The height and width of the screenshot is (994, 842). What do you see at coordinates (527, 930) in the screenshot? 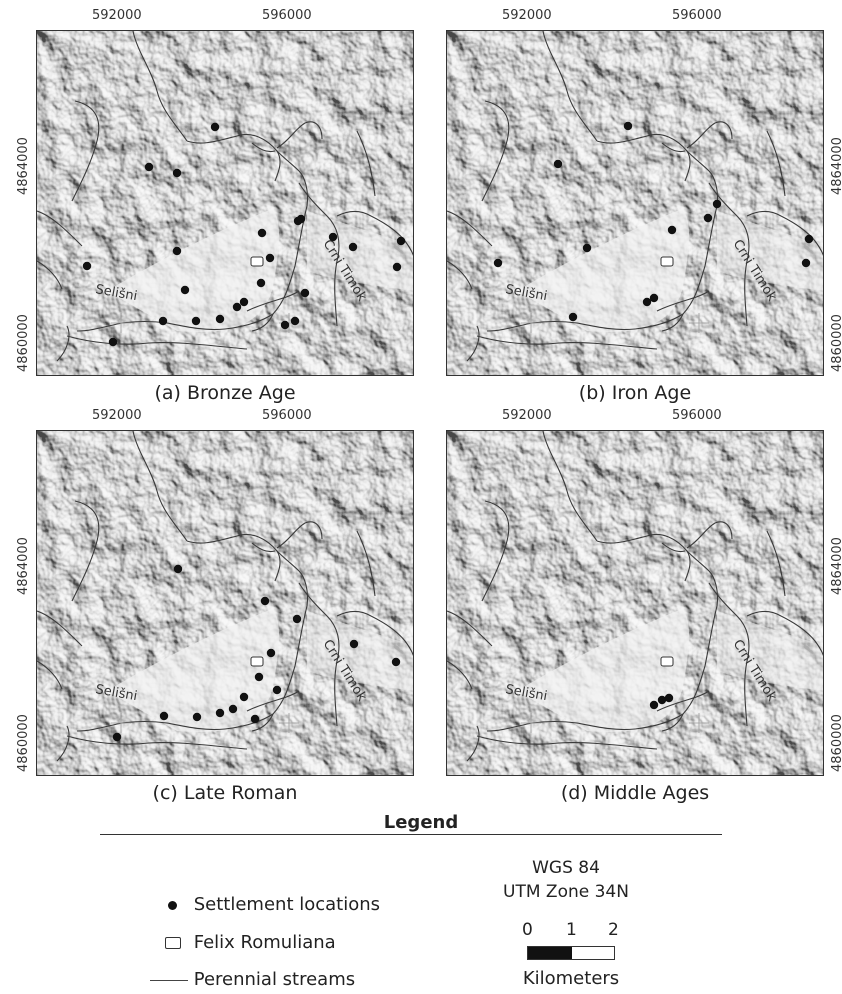
I see `scale-tick: 0` at bounding box center [527, 930].